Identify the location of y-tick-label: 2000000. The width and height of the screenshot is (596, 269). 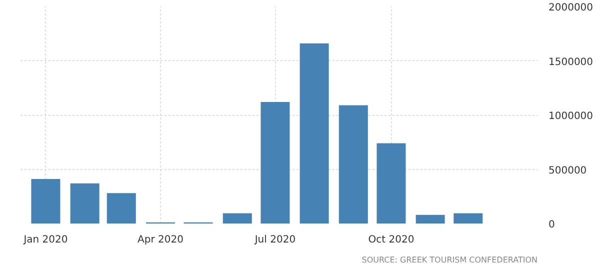
(571, 8).